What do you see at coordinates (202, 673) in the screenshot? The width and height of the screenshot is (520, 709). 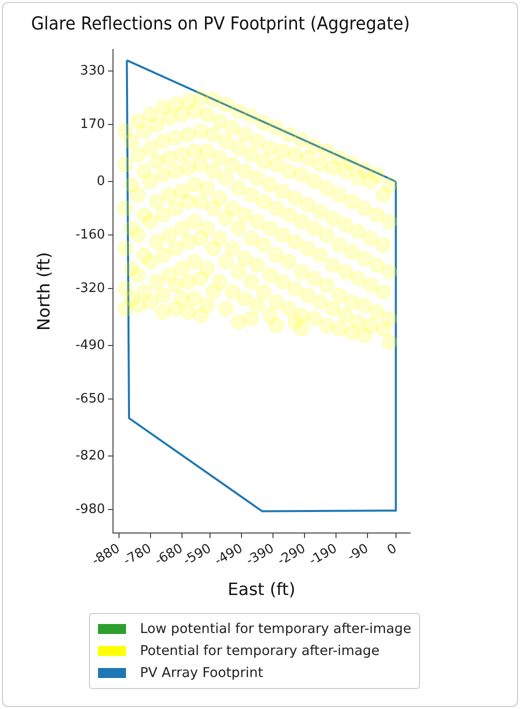 I see `legend-label: PV Array Footprint` at bounding box center [202, 673].